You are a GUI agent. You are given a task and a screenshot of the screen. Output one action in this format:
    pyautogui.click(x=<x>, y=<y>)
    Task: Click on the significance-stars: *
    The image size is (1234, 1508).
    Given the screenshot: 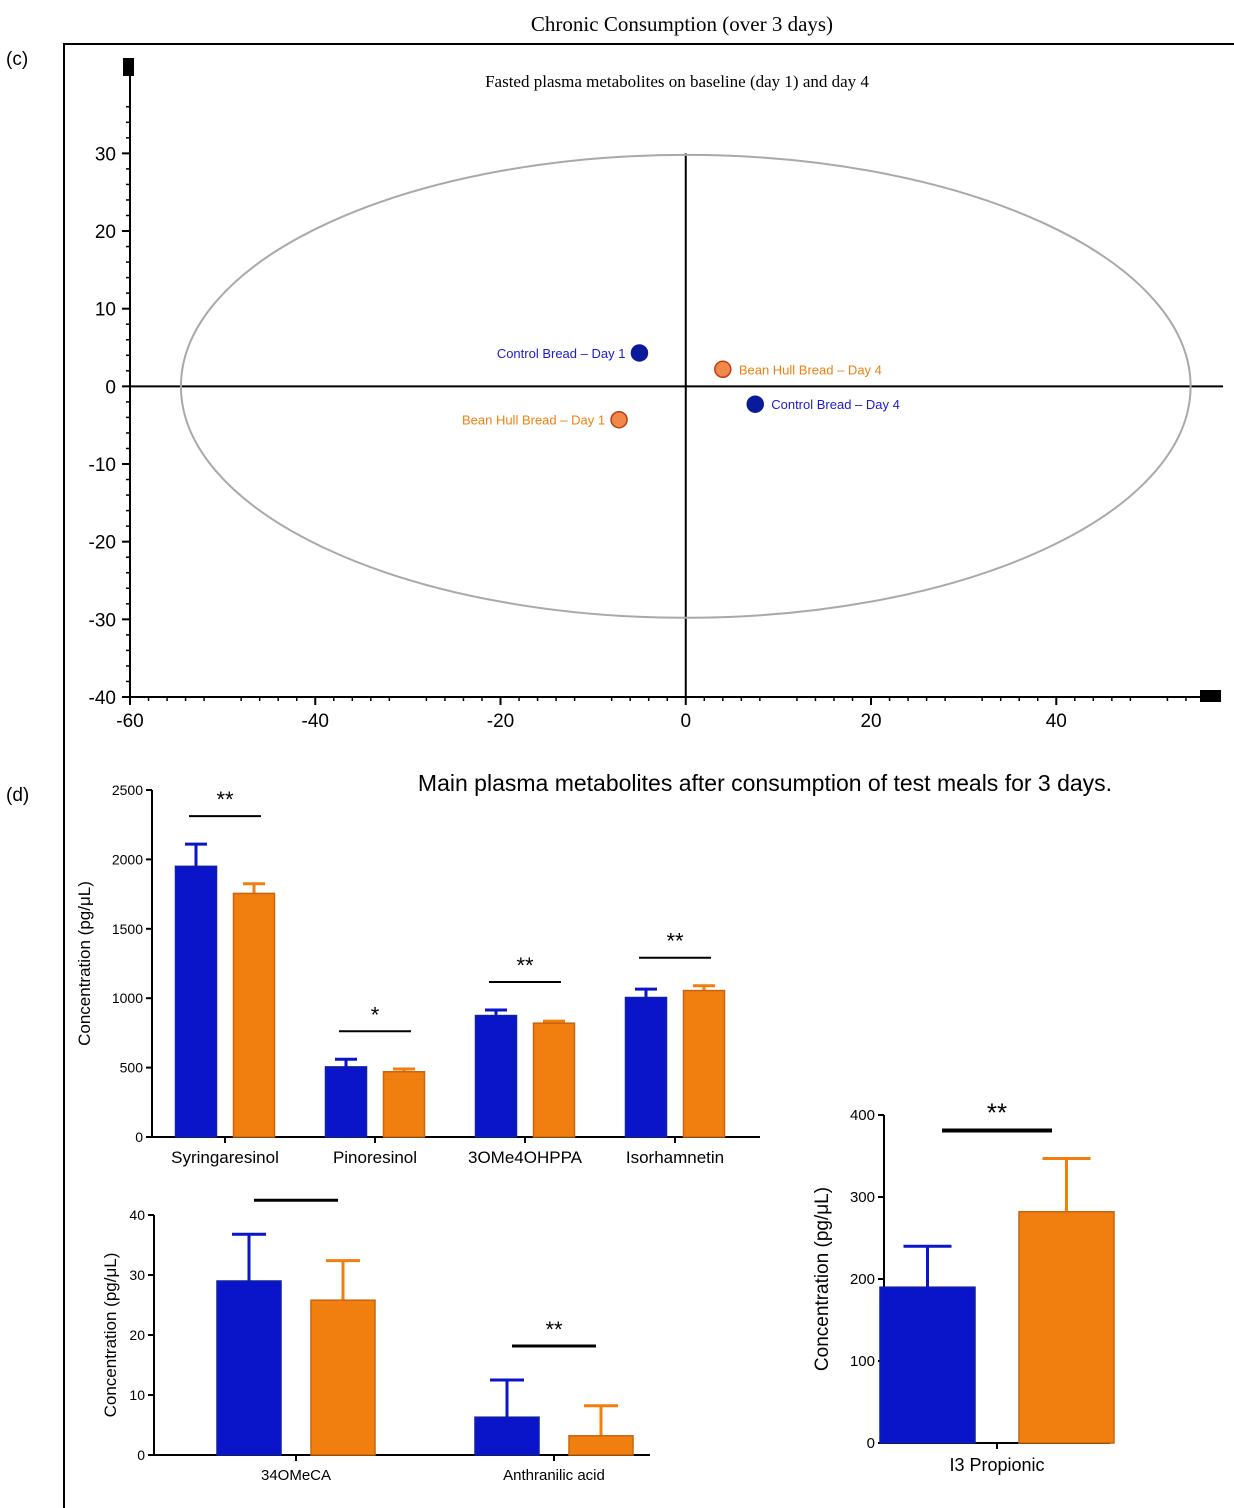 What is the action you would take?
    pyautogui.click(x=375, y=1014)
    